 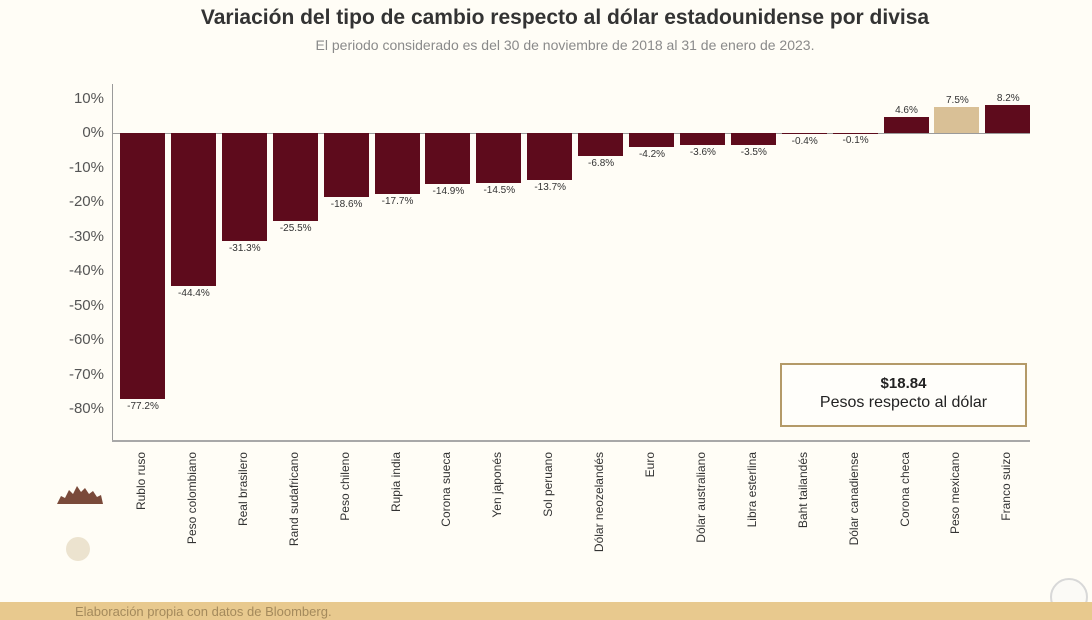 I want to click on category-label: Corona sueca, so click(x=446, y=489).